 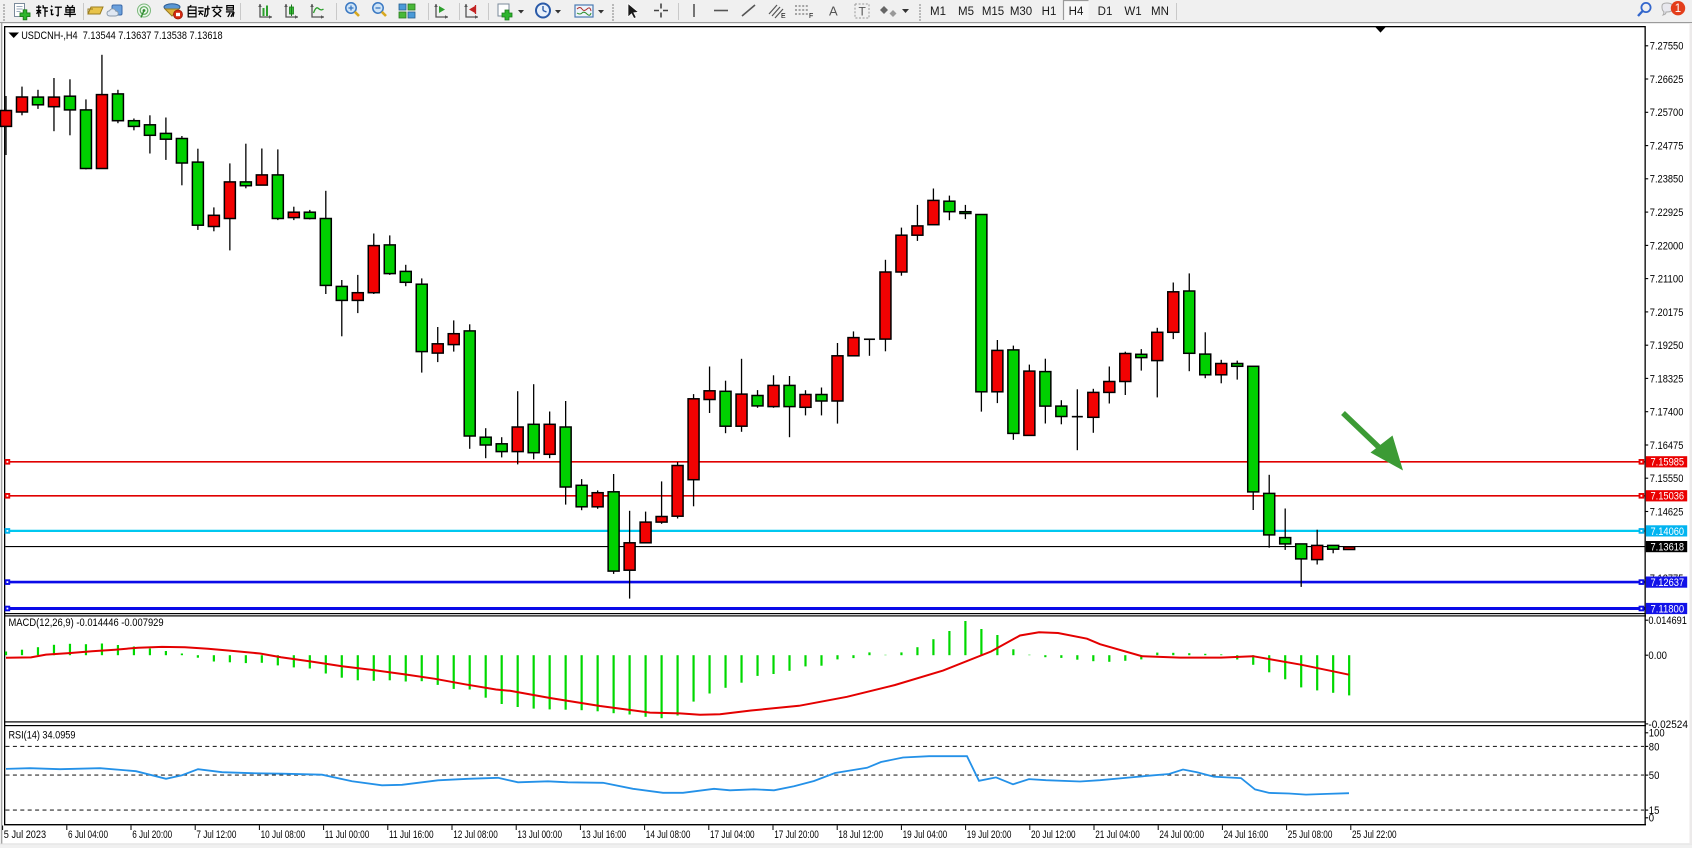 I want to click on svg-text: MN, so click(x=1160, y=12).